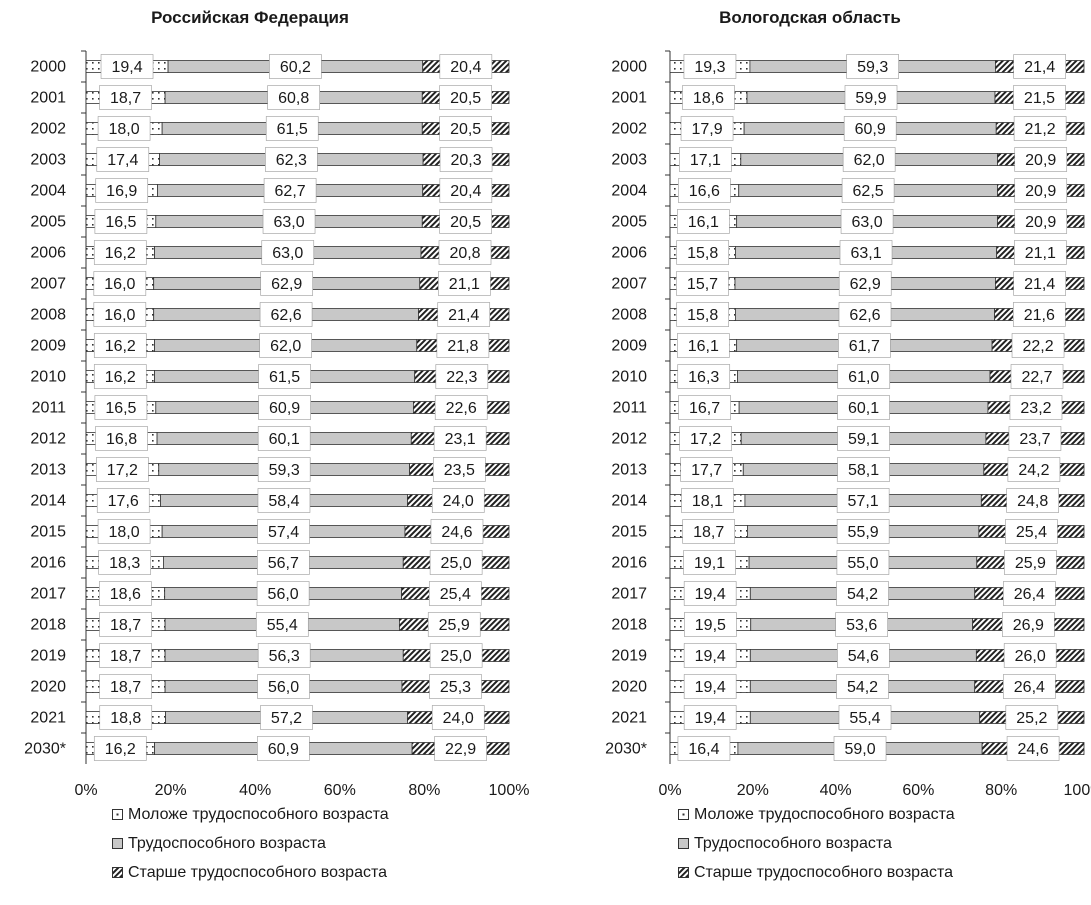  What do you see at coordinates (1077, 790) in the screenshot?
I see `x-tick-label: 100%` at bounding box center [1077, 790].